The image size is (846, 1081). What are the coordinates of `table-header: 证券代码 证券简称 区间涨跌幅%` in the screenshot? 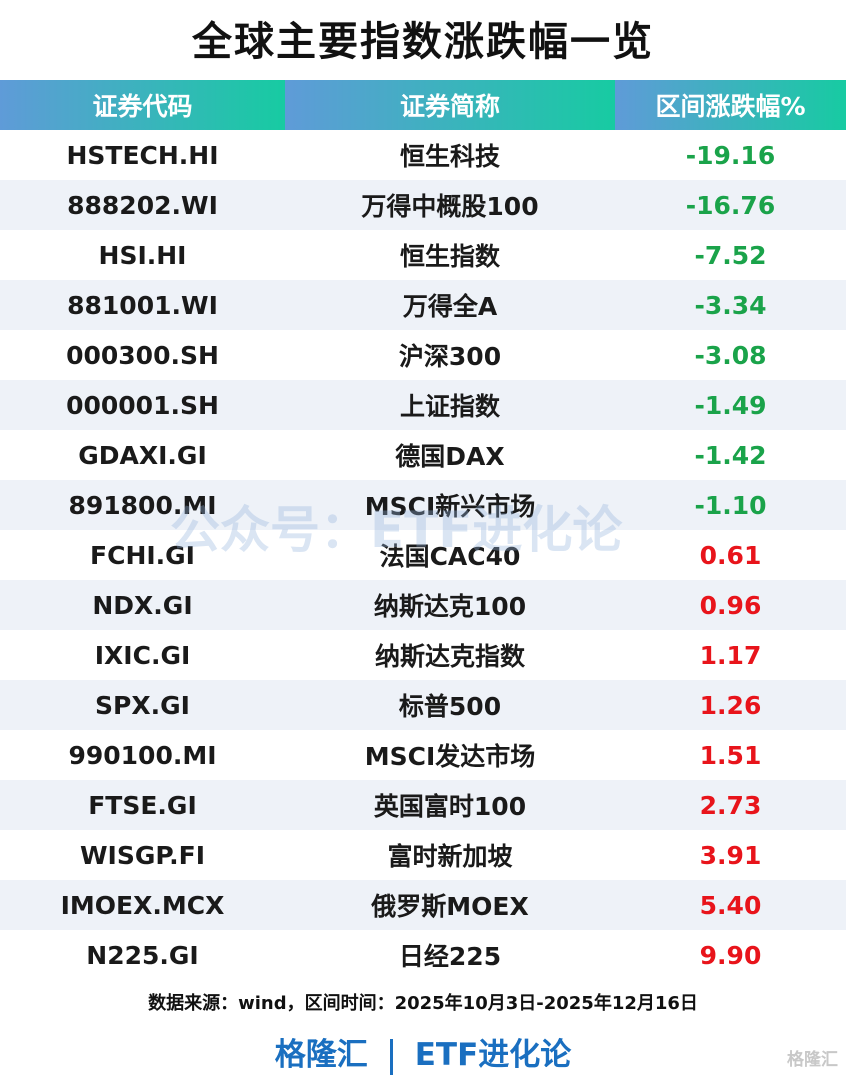 It's located at (423, 105).